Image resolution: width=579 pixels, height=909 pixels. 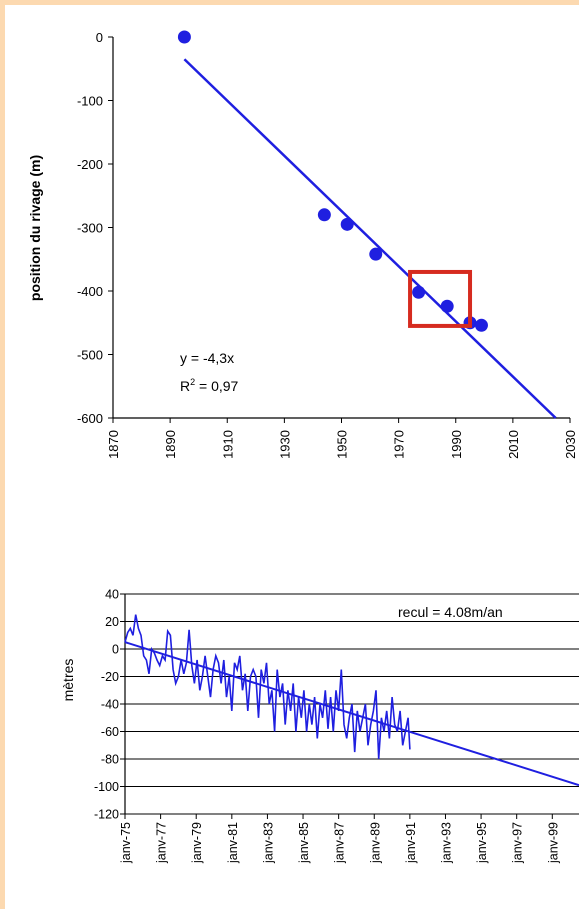 What do you see at coordinates (90, 355) in the screenshot?
I see `chart1-y-tick-label: -500` at bounding box center [90, 355].